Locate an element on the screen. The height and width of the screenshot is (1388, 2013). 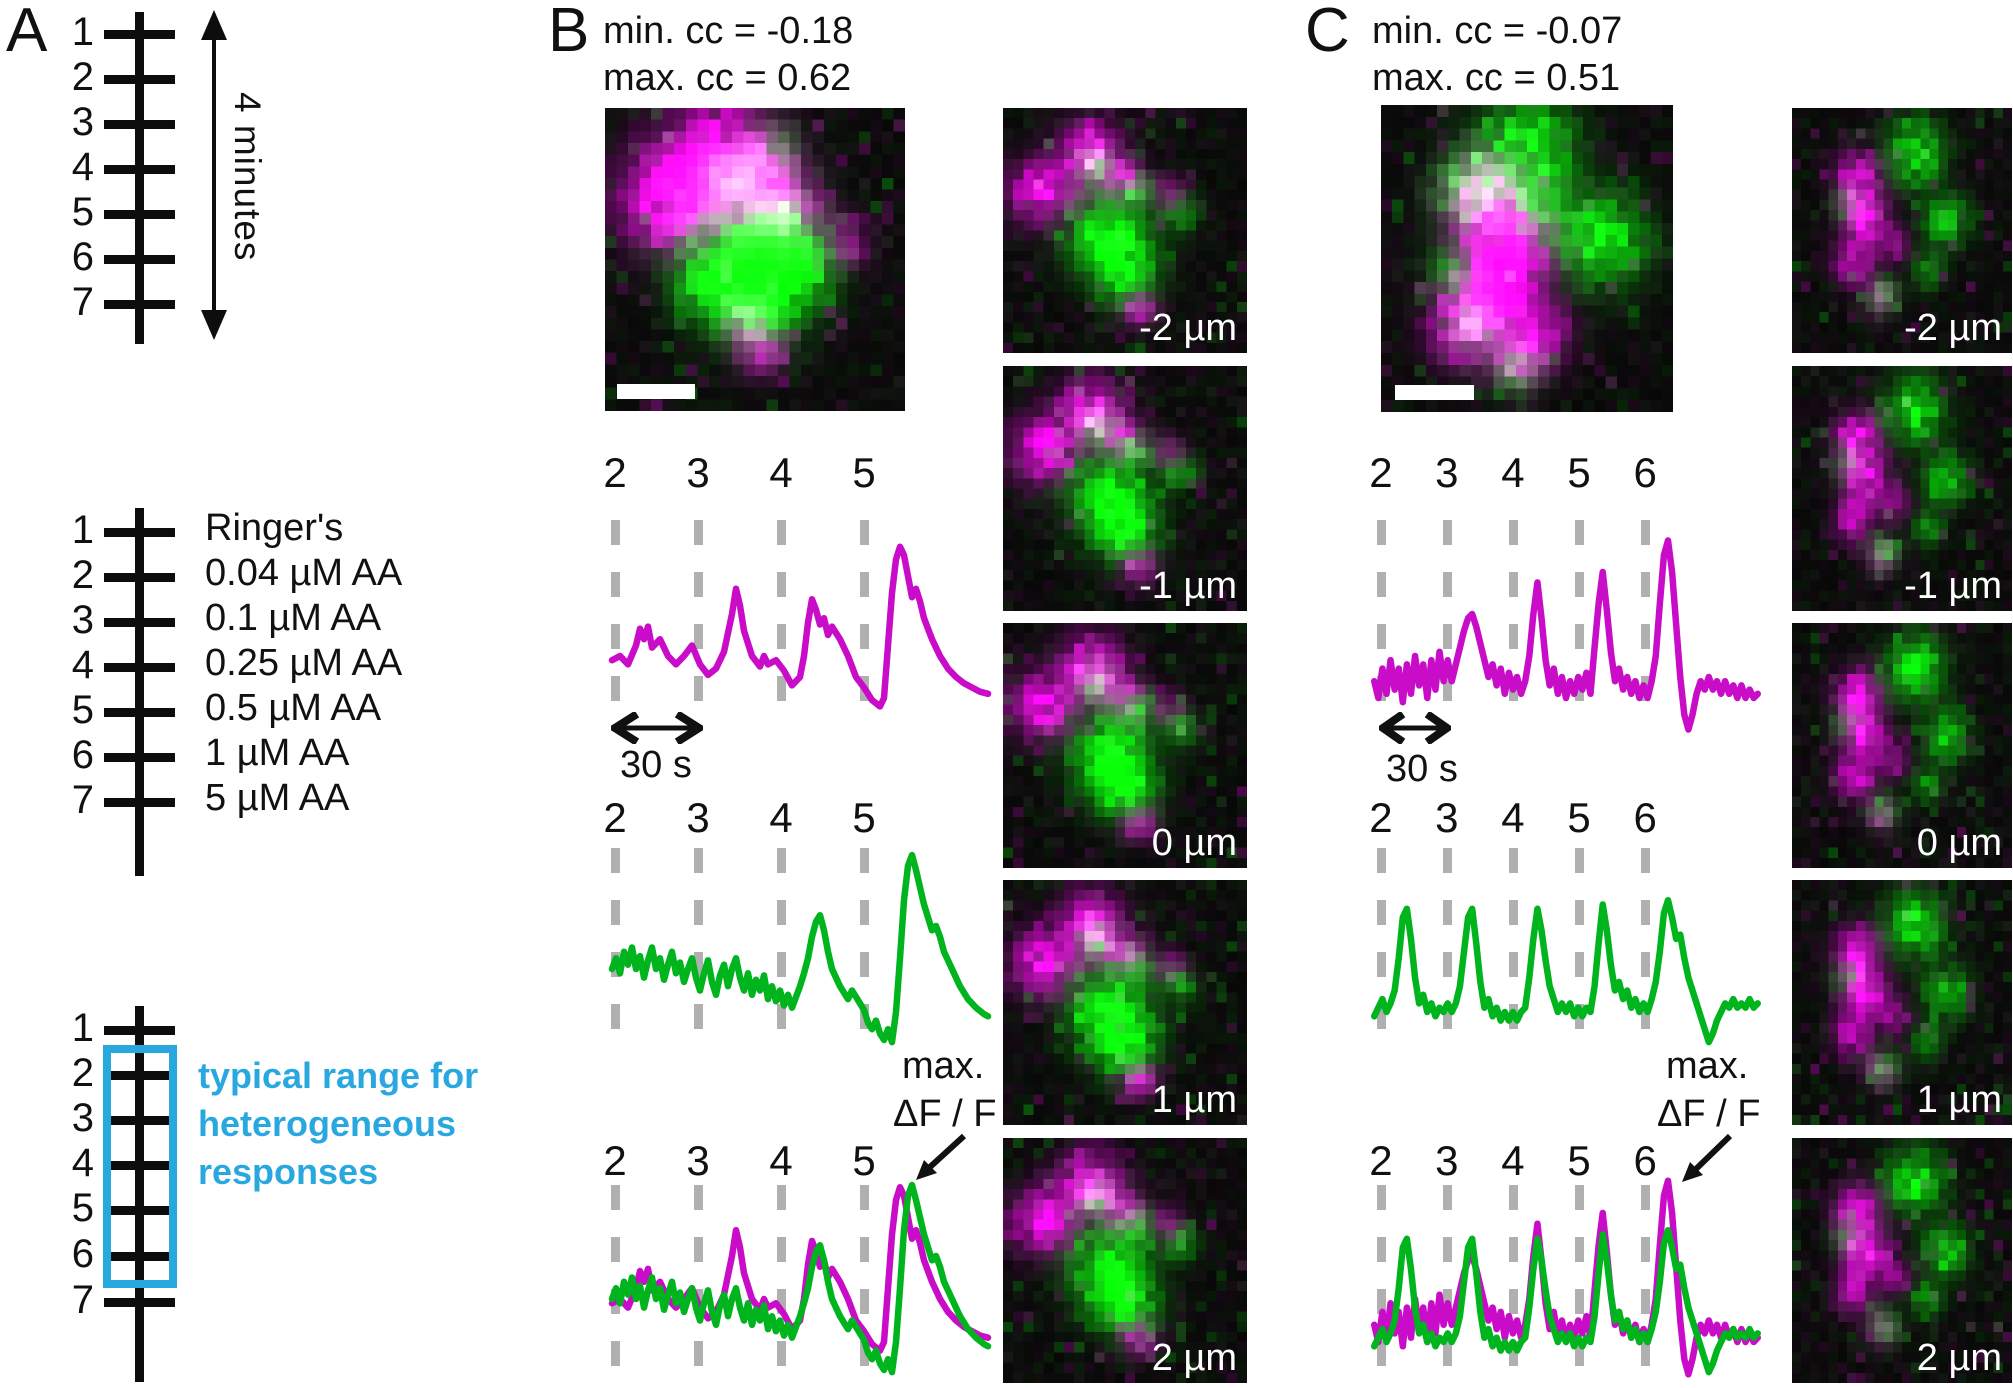
b-trace-magenta is located at coordinates (800, 635).